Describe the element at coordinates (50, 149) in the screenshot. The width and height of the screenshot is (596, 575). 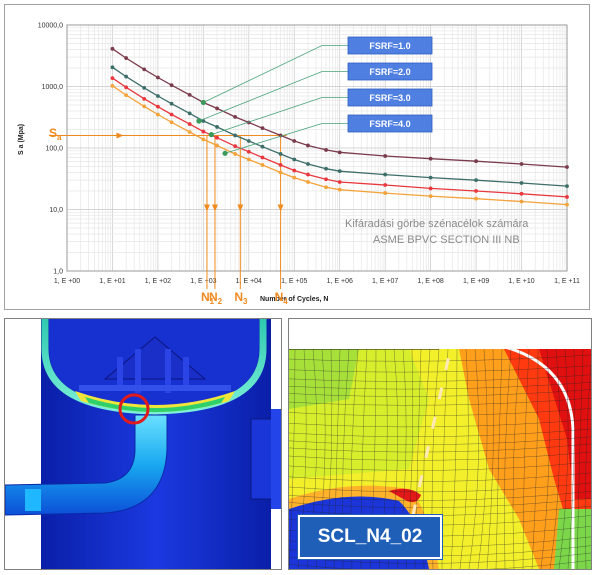
I see `y-axis-ticks: 1,0 10,0 100,0 1000,0 10000,0` at that location.